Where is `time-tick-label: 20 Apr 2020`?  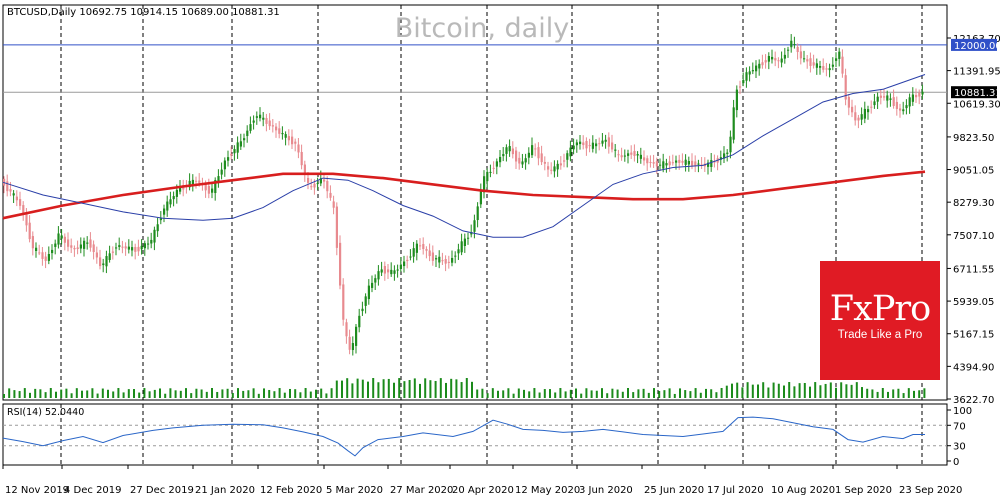
time-tick-label: 20 Apr 2020 is located at coordinates (483, 490).